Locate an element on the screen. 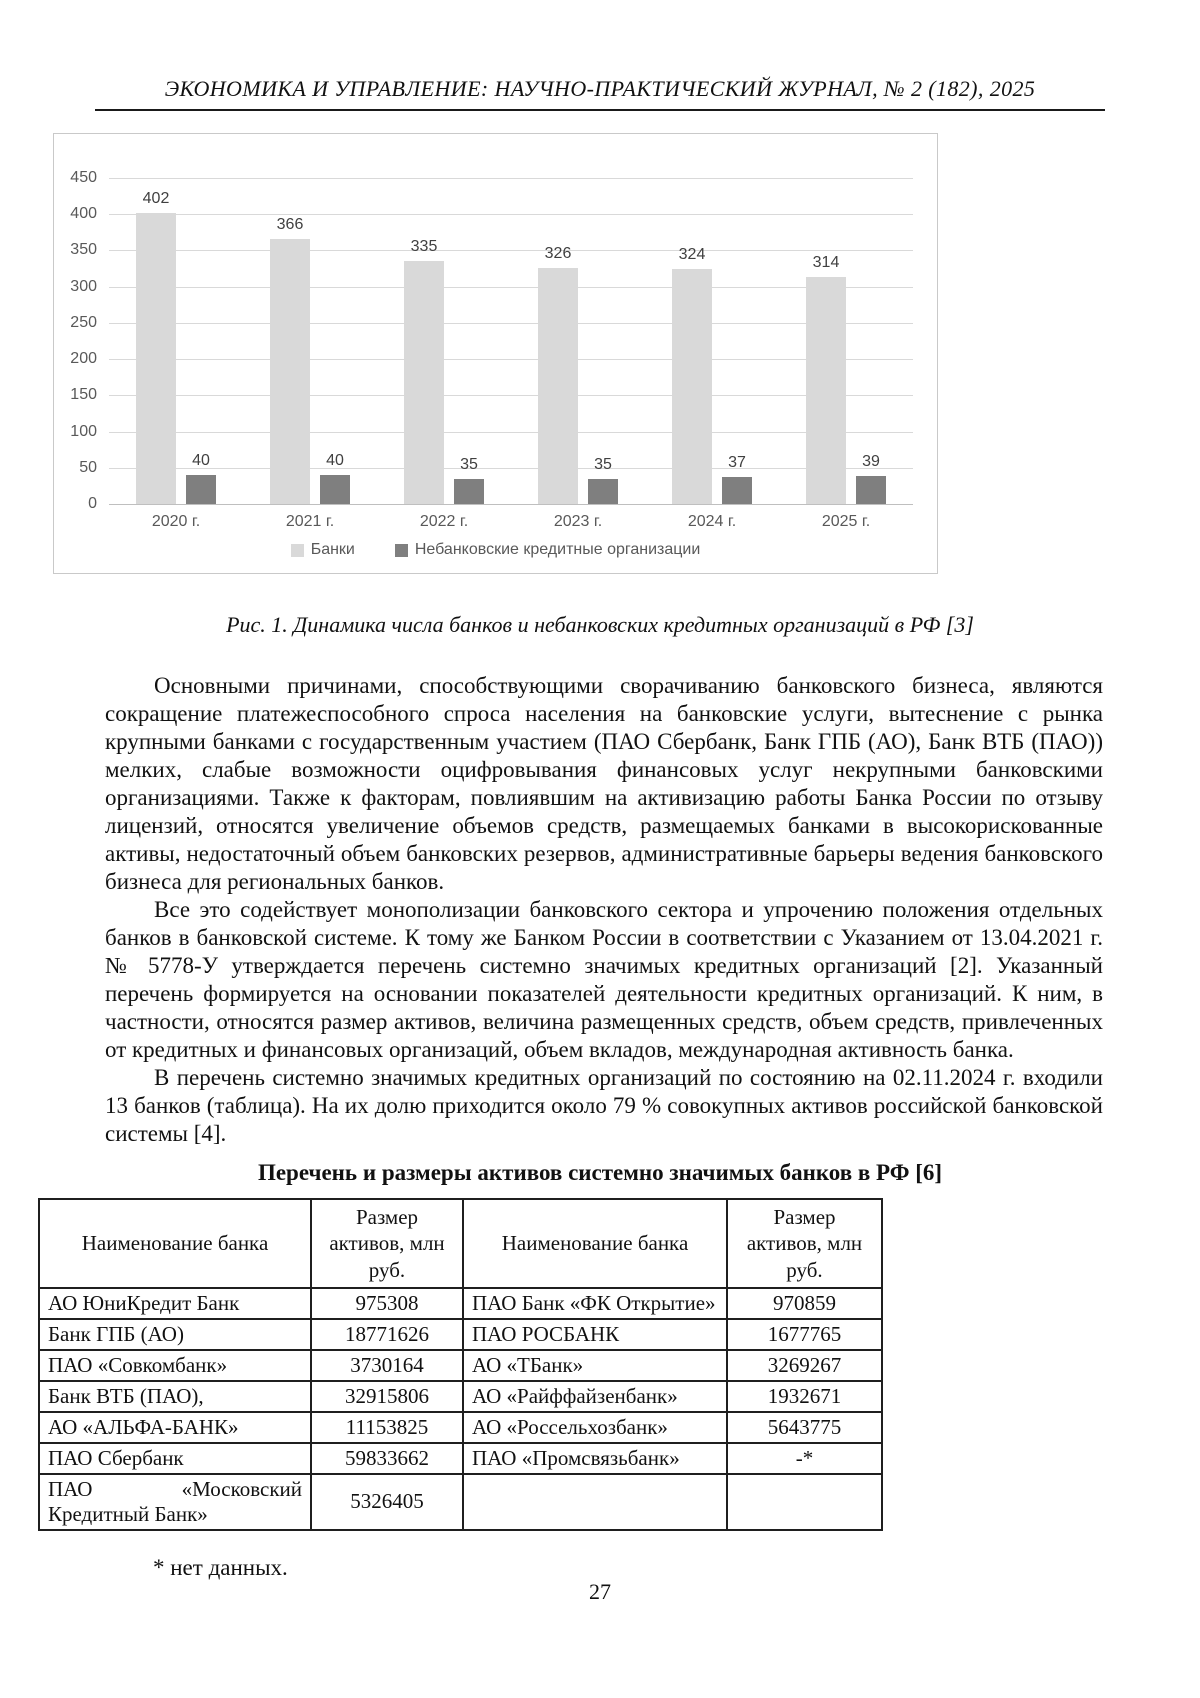  bar-value-label: 39 is located at coordinates (871, 461).